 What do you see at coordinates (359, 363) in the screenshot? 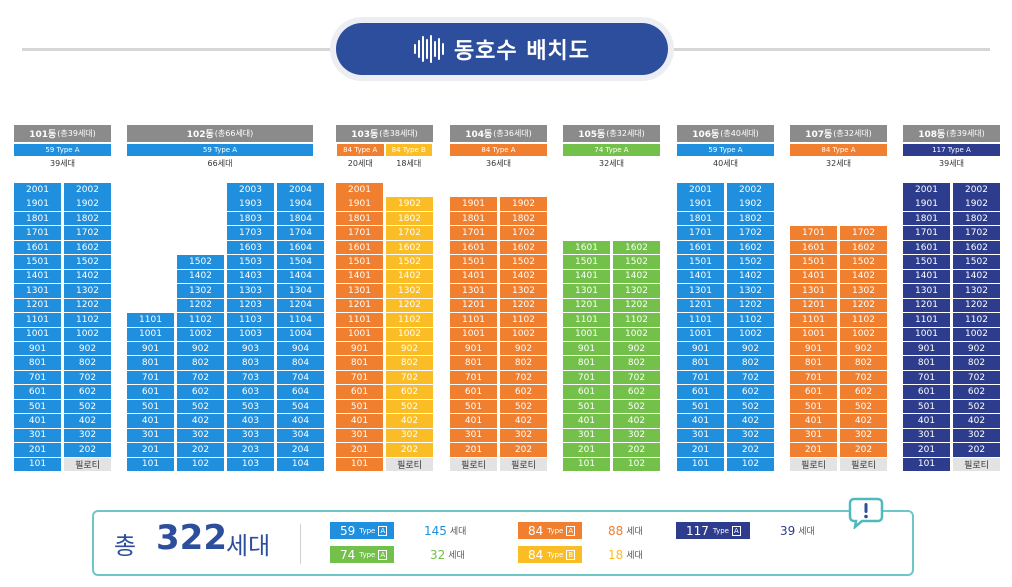
I see `unit-cell: 801` at bounding box center [359, 363].